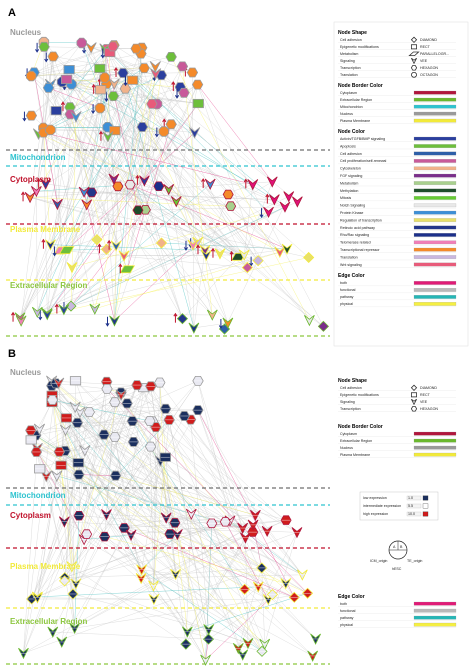 Image resolution: width=474 pixels, height=670 pixels. Describe the element at coordinates (345, 198) in the screenshot. I see `legend-item-label: Mitosis` at that location.